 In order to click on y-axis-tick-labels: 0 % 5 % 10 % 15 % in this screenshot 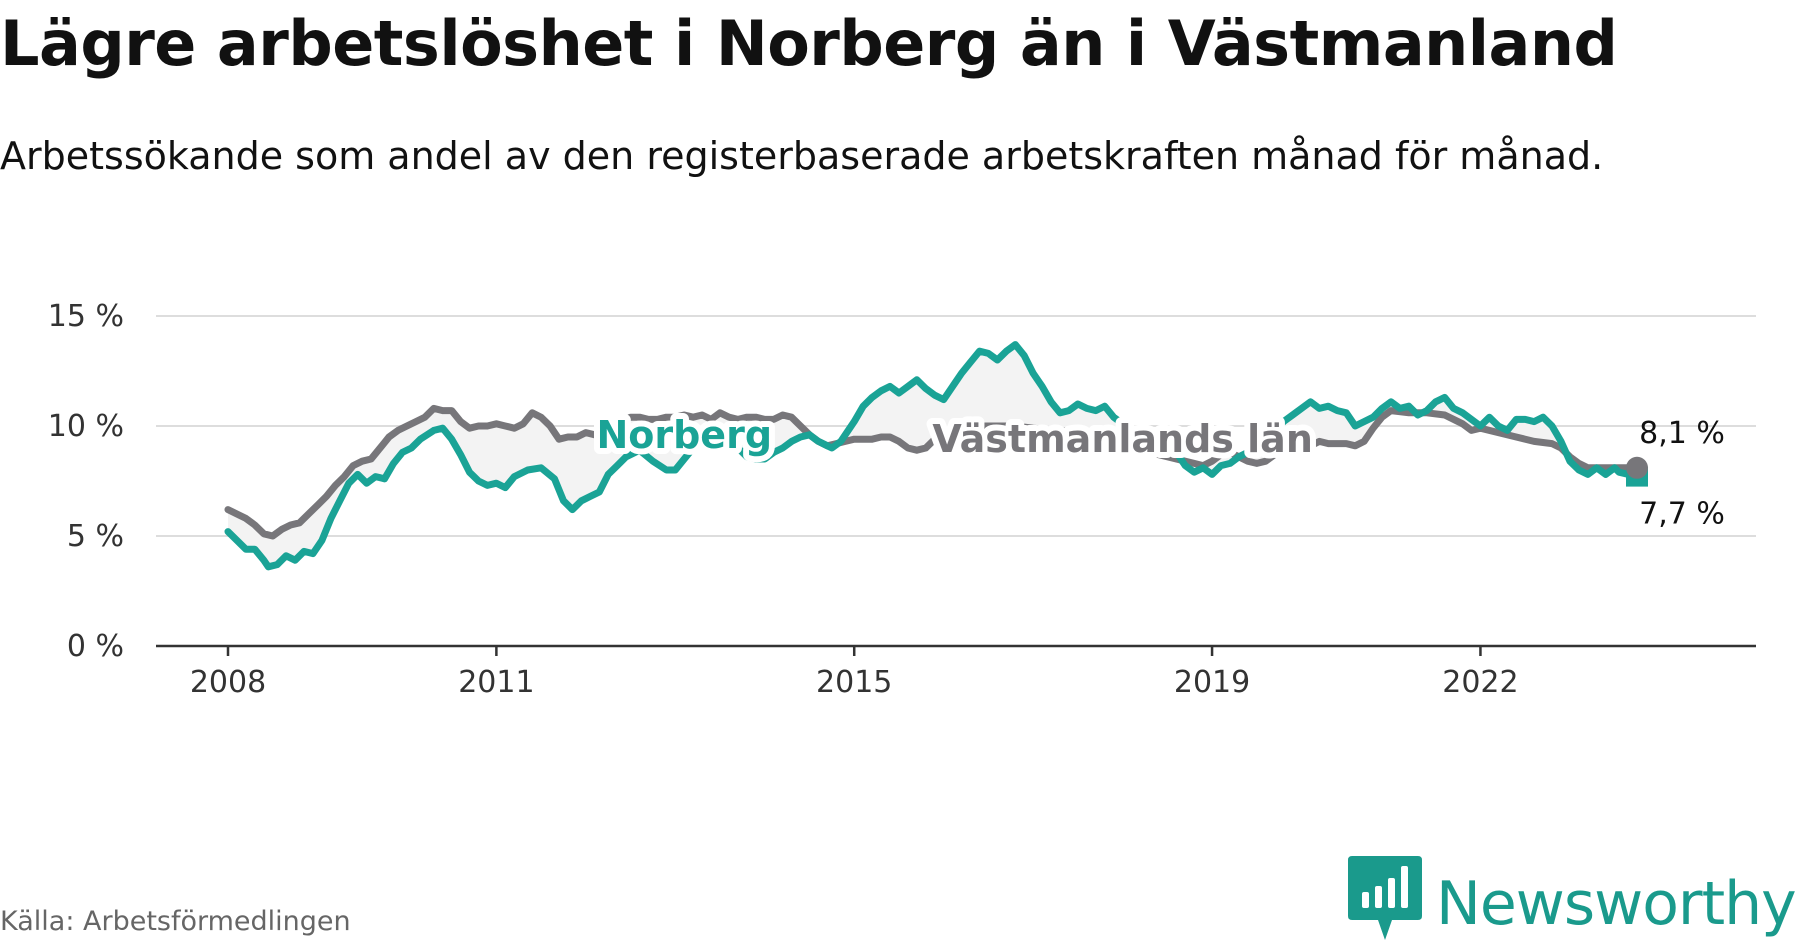, I will do `click(86, 481)`.